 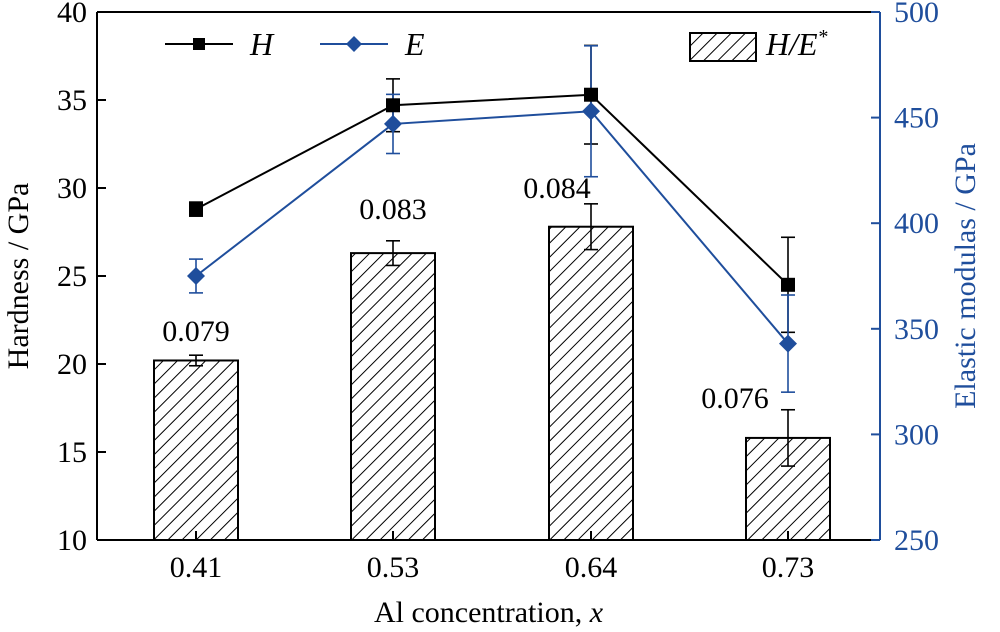 What do you see at coordinates (788, 567) in the screenshot?
I see `x-tick-label: 0.73` at bounding box center [788, 567].